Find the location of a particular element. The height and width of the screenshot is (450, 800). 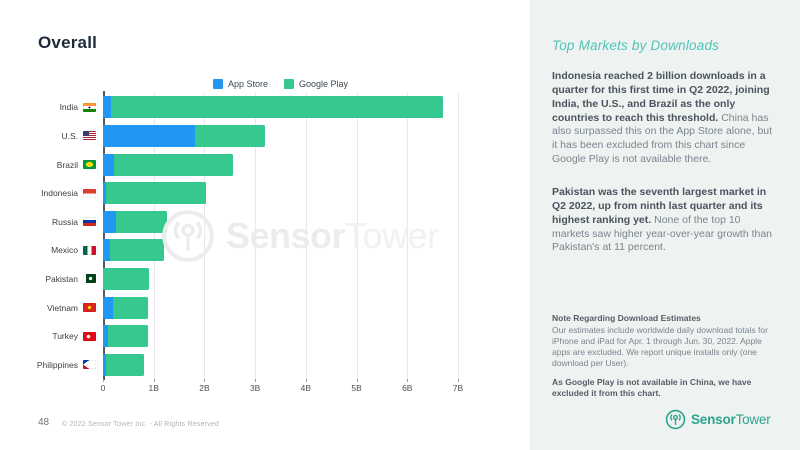

y-axis-line is located at coordinates (104, 235).